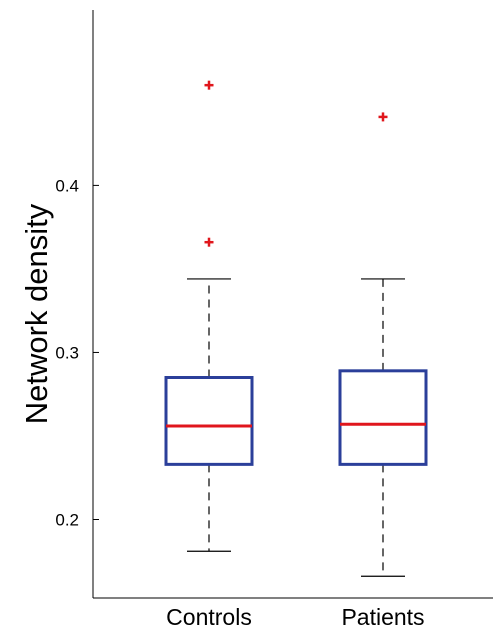  Describe the element at coordinates (67, 519) in the screenshot. I see `y-tick-label: 0.2` at that location.